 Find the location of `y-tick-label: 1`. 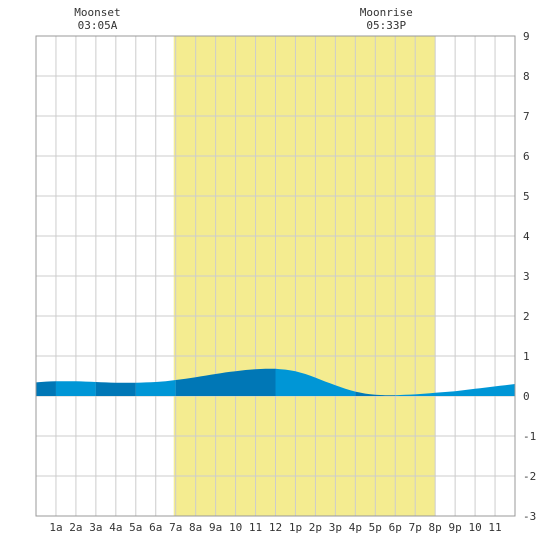

y-tick-label: 1 is located at coordinates (526, 356).